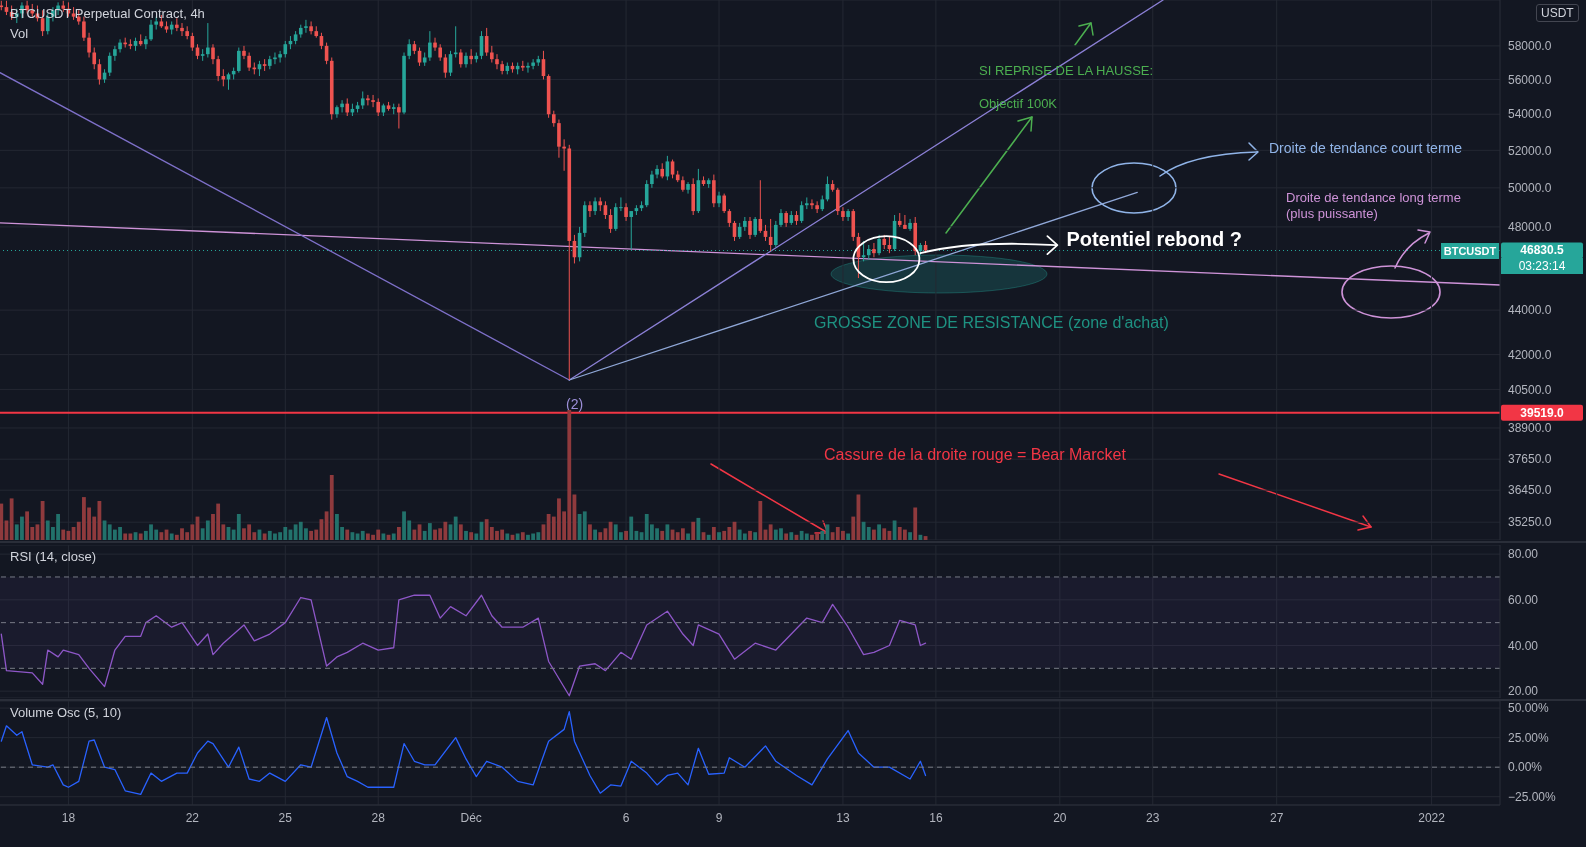 Image resolution: width=1586 pixels, height=847 pixels. Describe the element at coordinates (1530, 389) in the screenshot. I see `y-tick-label: 40500.0` at that location.